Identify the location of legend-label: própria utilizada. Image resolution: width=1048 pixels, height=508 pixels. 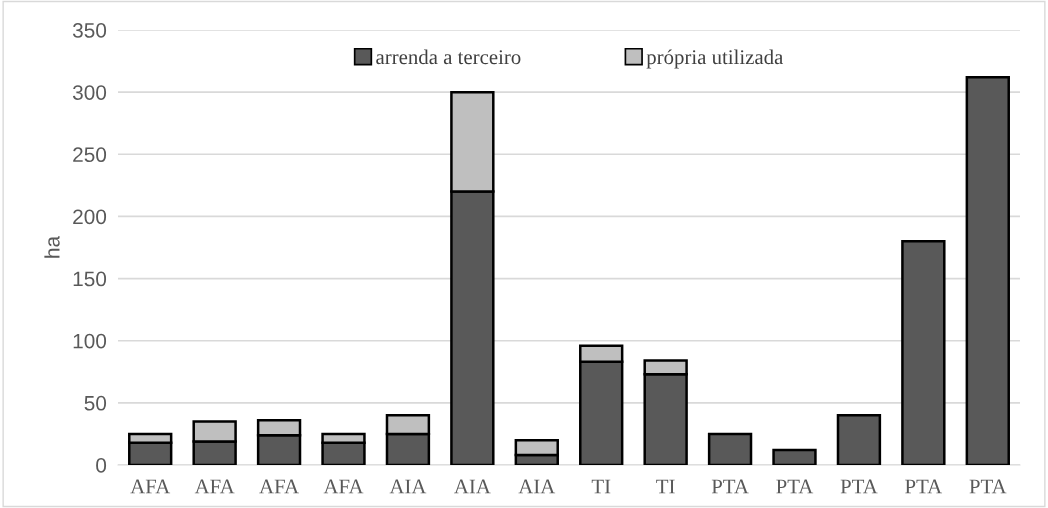
(715, 59).